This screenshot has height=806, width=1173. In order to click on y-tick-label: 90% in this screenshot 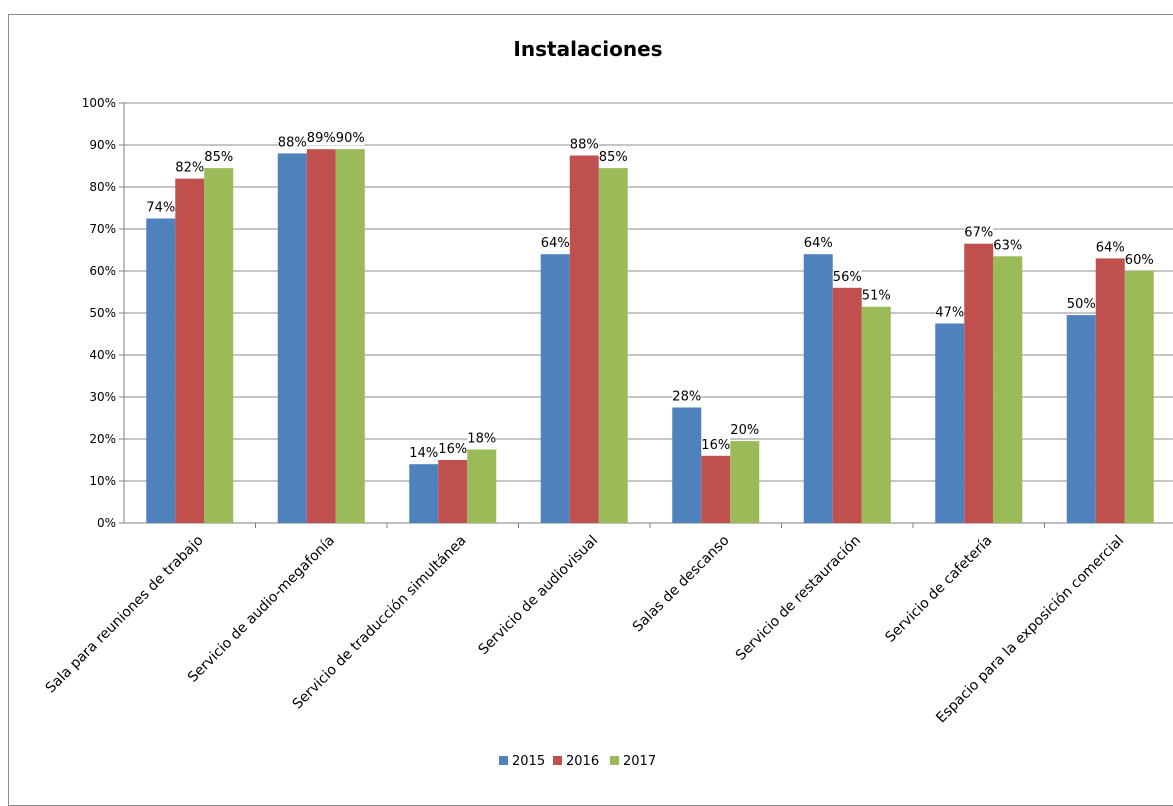, I will do `click(102, 145)`.